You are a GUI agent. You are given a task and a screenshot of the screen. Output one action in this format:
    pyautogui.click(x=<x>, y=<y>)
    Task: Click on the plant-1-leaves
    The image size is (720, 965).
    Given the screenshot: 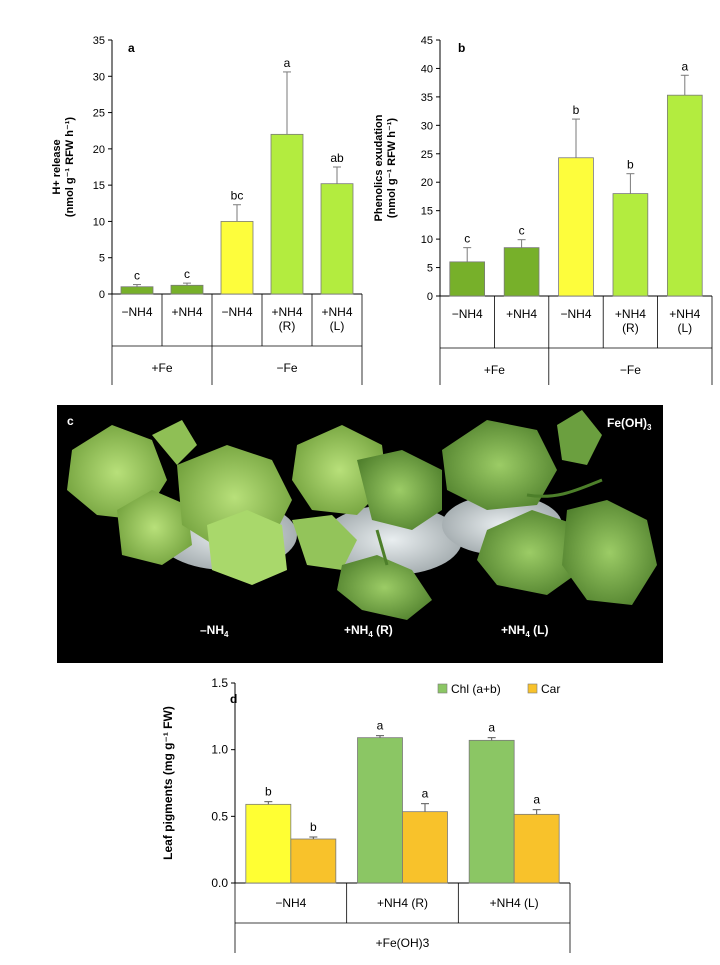 What is the action you would take?
    pyautogui.click(x=179, y=502)
    